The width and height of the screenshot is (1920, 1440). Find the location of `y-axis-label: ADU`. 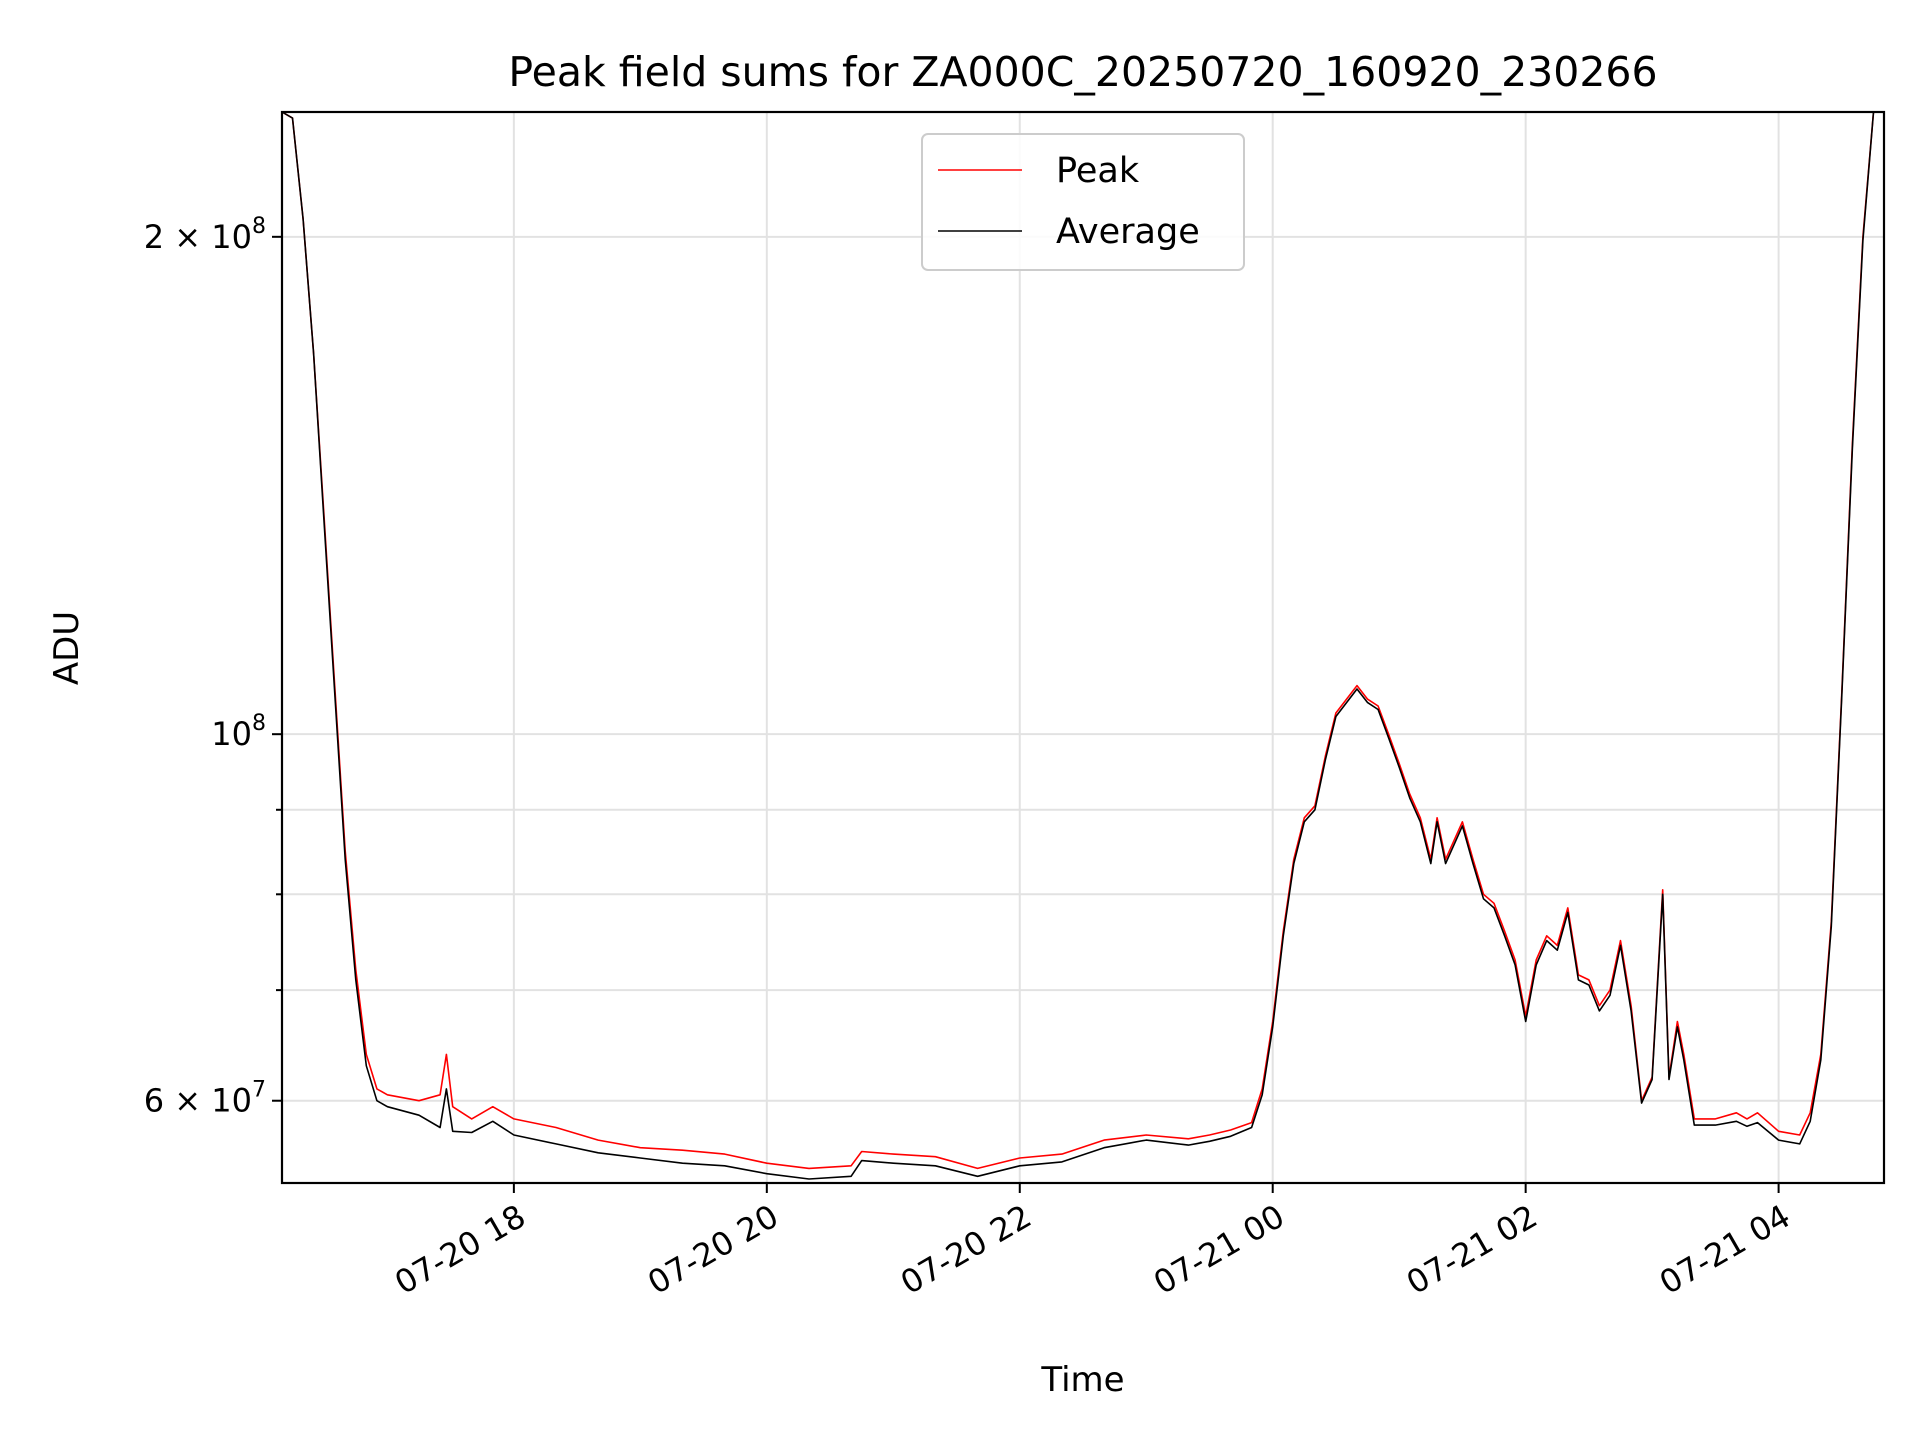

y-axis-label: ADU is located at coordinates (67, 648).